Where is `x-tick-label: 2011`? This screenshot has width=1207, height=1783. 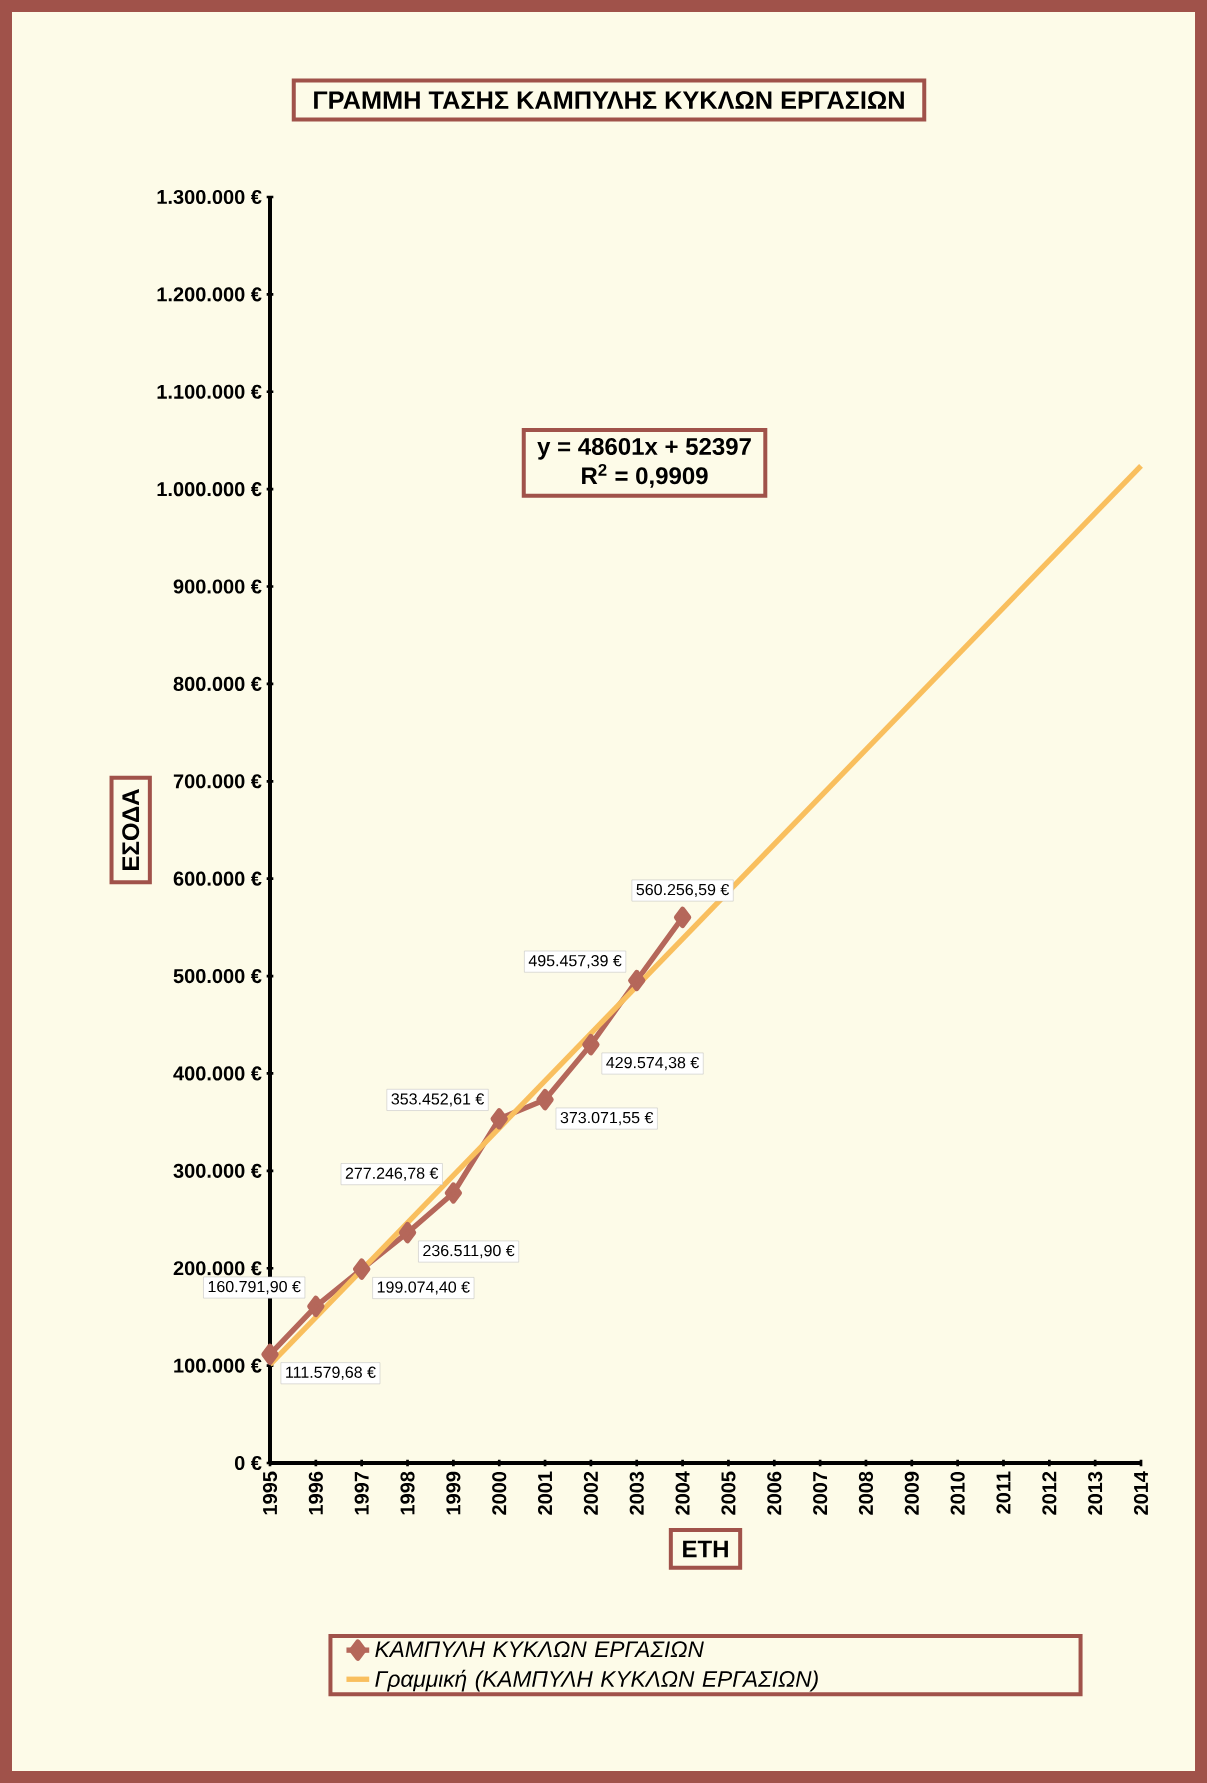 x-tick-label: 2011 is located at coordinates (1003, 1492).